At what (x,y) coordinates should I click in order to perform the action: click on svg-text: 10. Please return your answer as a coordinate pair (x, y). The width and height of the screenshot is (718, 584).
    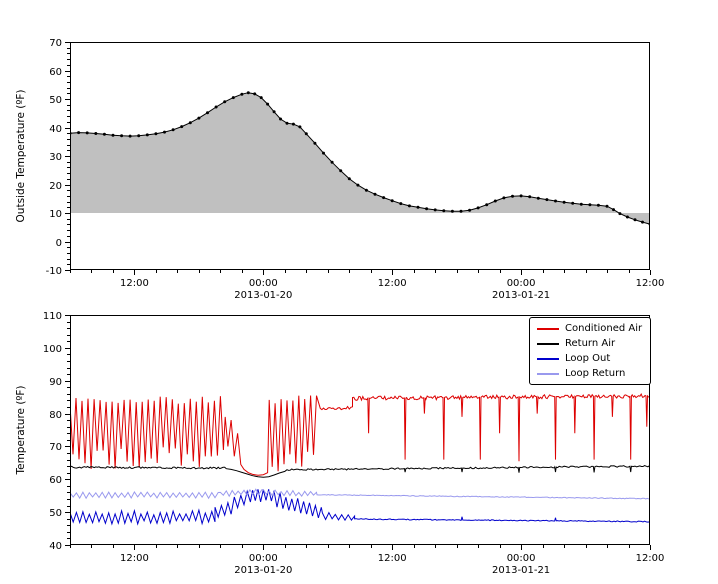
    Looking at the image, I should click on (55, 214).